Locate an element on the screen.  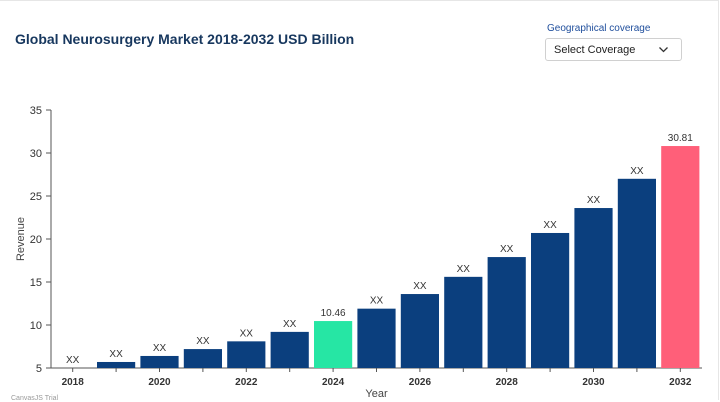
x-tick-label-2028: 2028 is located at coordinates (507, 382).